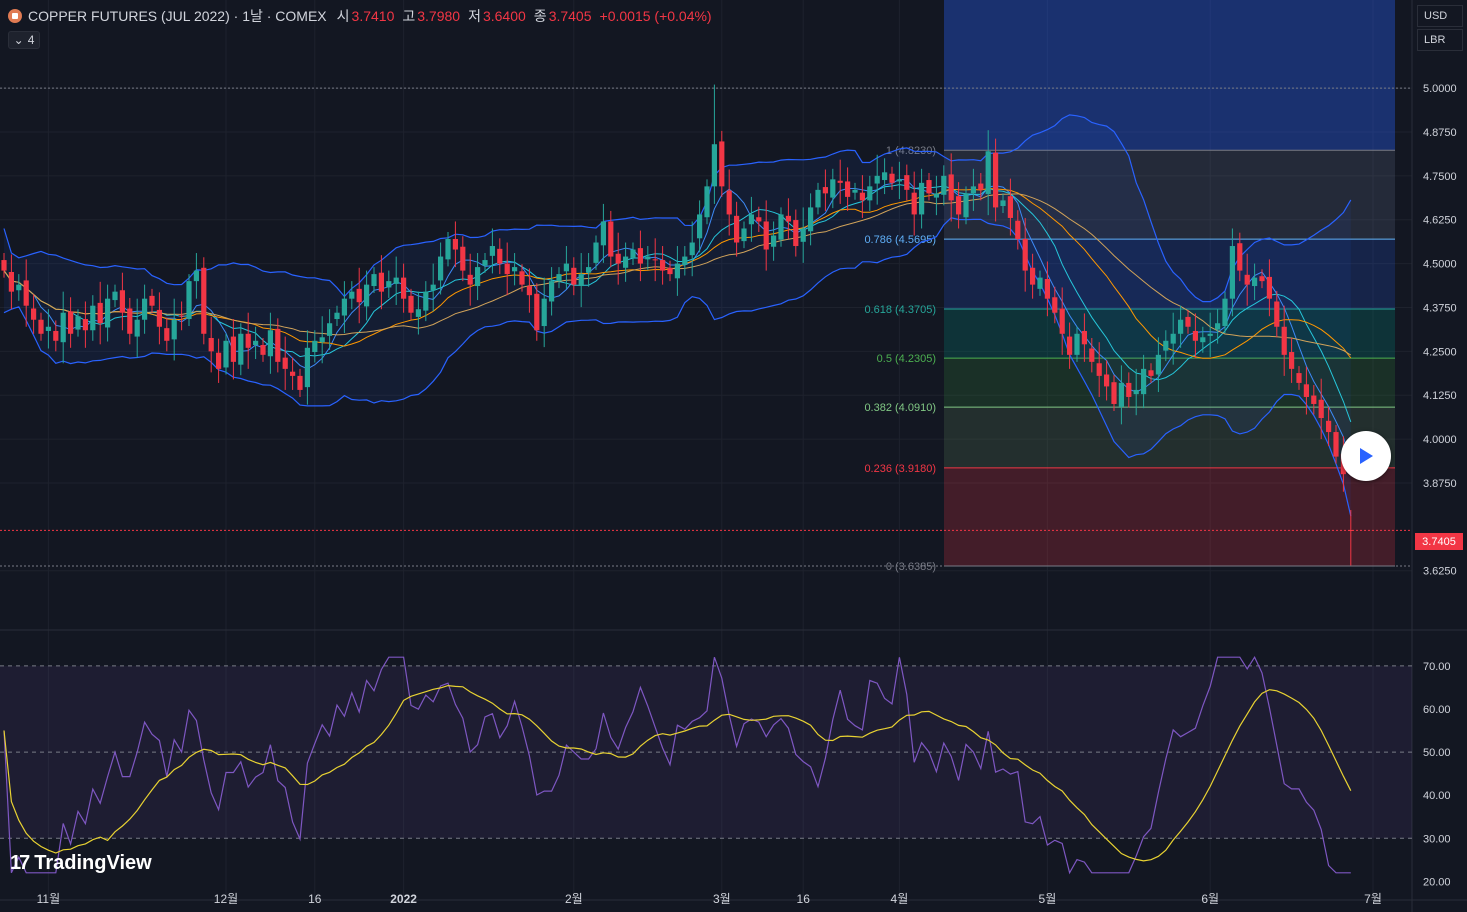 This screenshot has width=1467, height=912. What do you see at coordinates (409, 16) in the screenshot?
I see `high-label: 고` at bounding box center [409, 16].